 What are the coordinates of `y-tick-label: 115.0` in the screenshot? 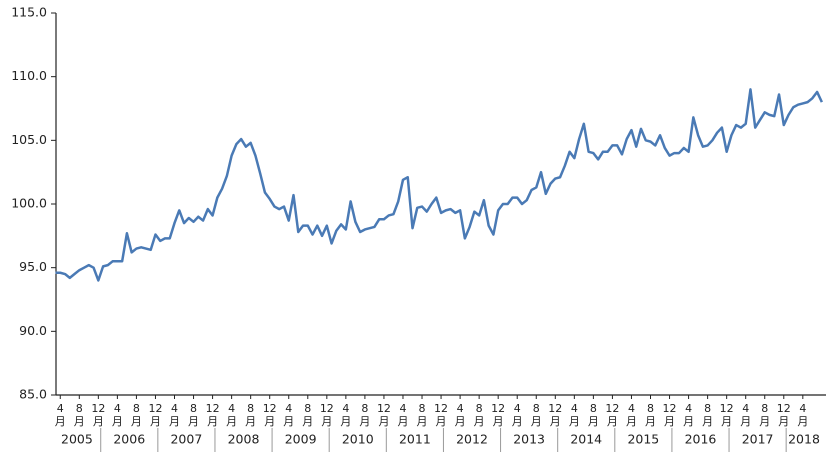 It's located at (29, 12).